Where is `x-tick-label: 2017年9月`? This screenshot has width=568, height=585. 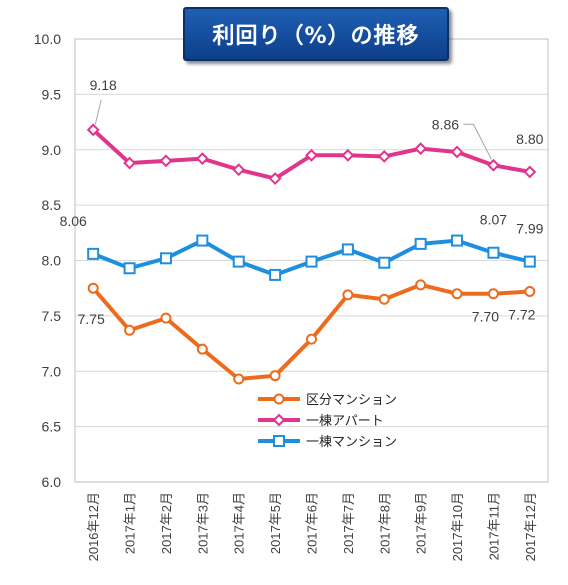
x-tick-label: 2017年9月 is located at coordinates (421, 523).